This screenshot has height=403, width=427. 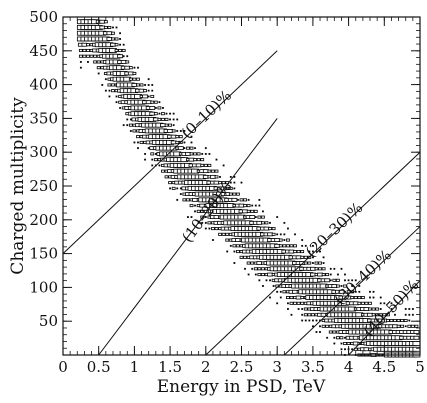 What do you see at coordinates (170, 367) in the screenshot?
I see `x-tick-label: 1.5` at bounding box center [170, 367].